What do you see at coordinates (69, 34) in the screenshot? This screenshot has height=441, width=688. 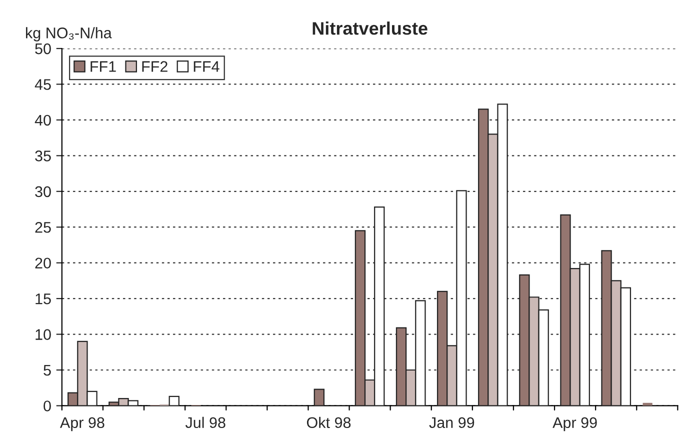 I see `y-axis-title: kg NO₃-N/ha` at bounding box center [69, 34].